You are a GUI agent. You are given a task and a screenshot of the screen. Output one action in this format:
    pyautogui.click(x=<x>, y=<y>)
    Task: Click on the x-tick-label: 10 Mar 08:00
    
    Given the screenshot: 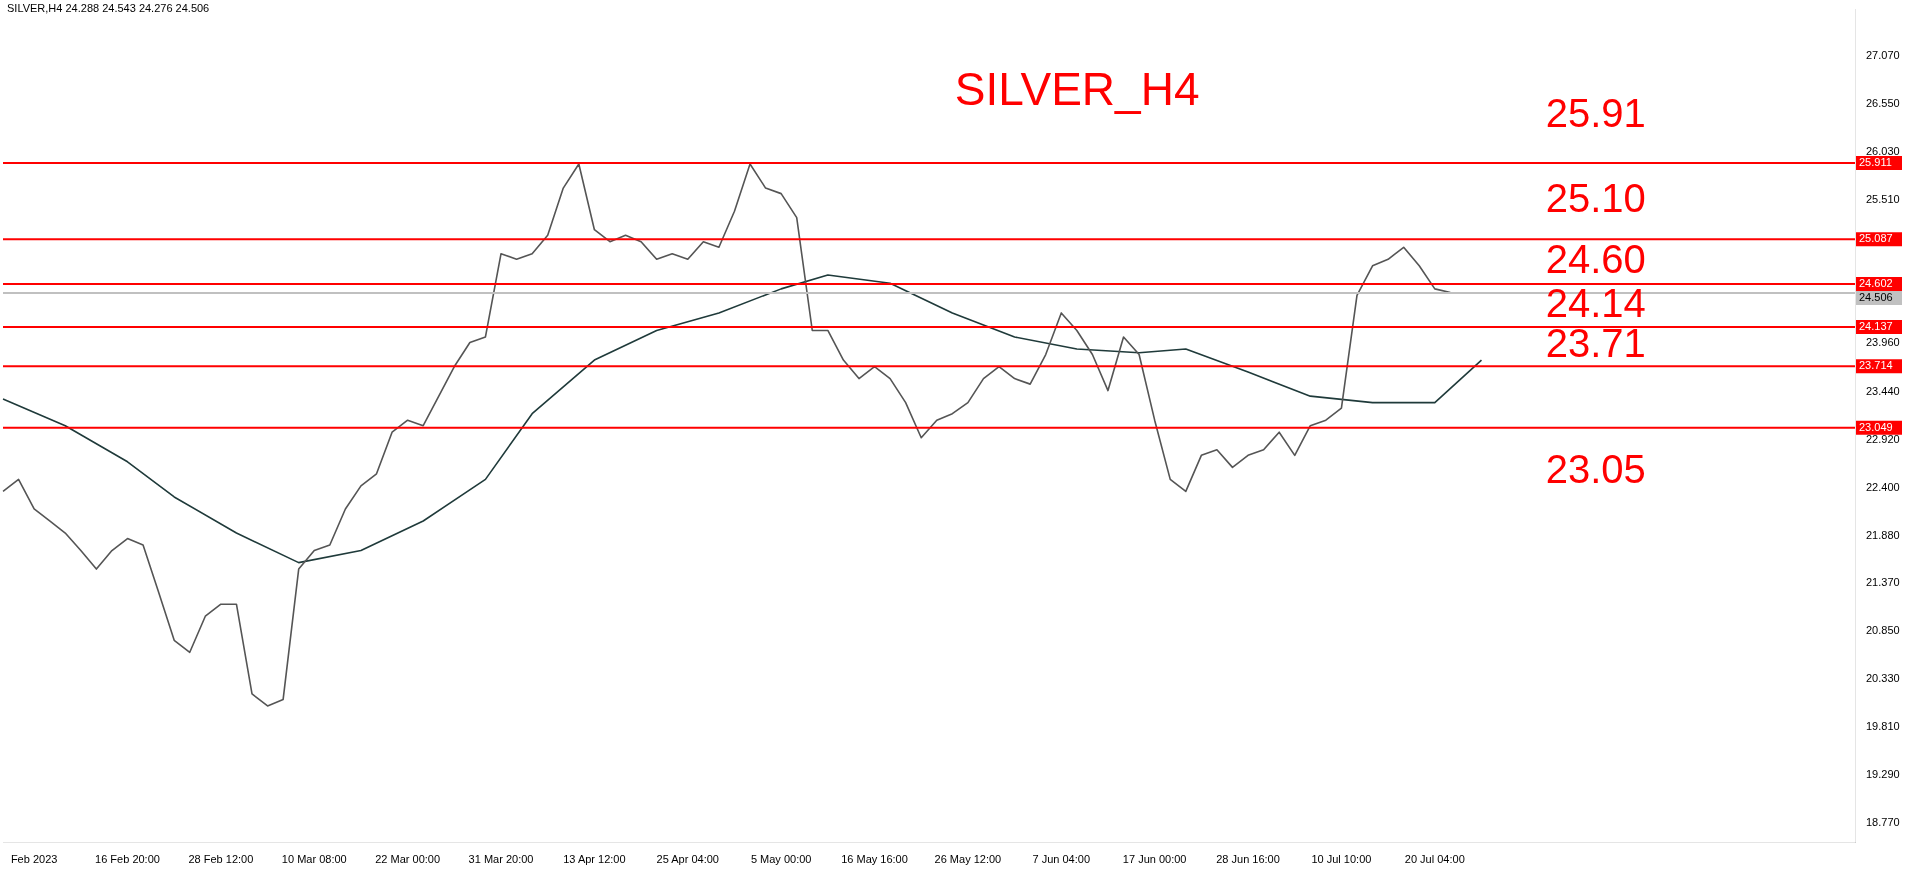 What is the action you would take?
    pyautogui.click(x=314, y=859)
    